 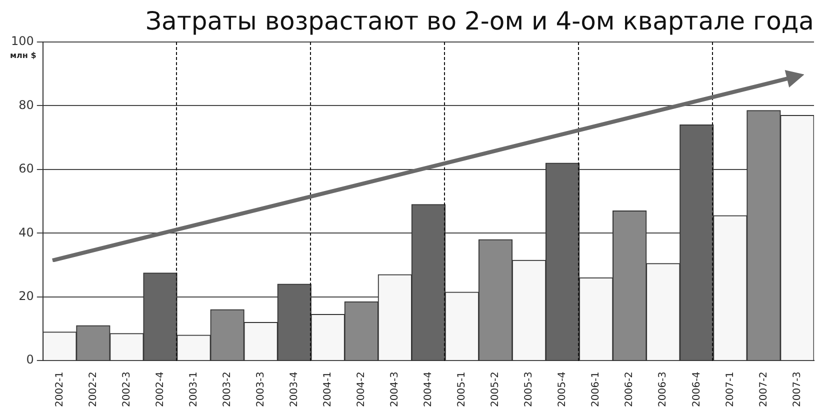 I want to click on x-tick-label: 2005-1, so click(x=462, y=389).